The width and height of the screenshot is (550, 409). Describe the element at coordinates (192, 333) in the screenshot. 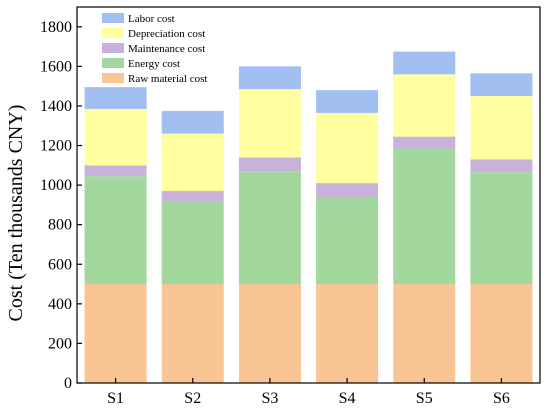

I see `bar-segment-s2-raw-material-cost` at that location.